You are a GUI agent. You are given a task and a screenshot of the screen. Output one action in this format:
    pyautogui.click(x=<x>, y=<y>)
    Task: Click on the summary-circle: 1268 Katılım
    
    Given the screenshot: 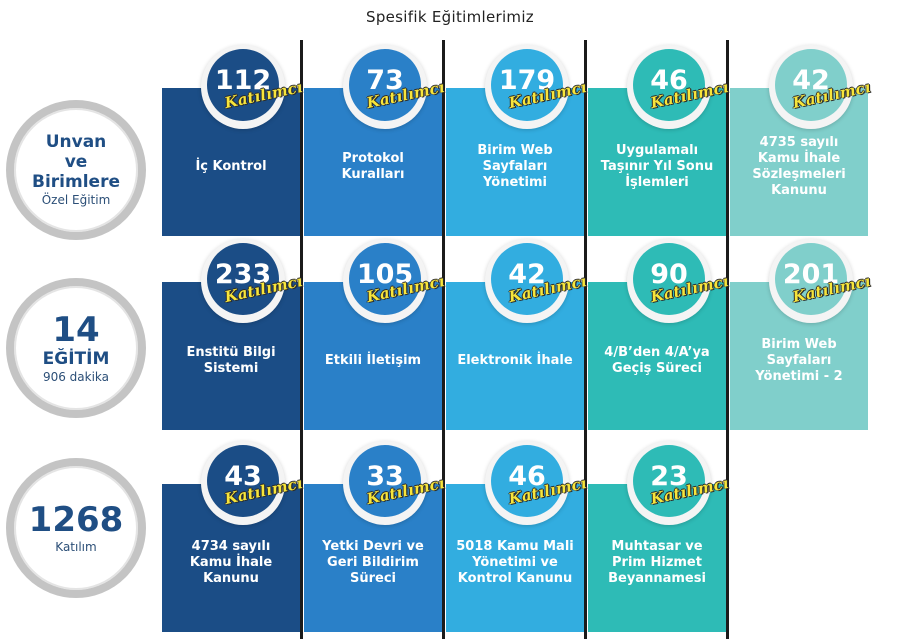 What is the action you would take?
    pyautogui.click(x=76, y=528)
    